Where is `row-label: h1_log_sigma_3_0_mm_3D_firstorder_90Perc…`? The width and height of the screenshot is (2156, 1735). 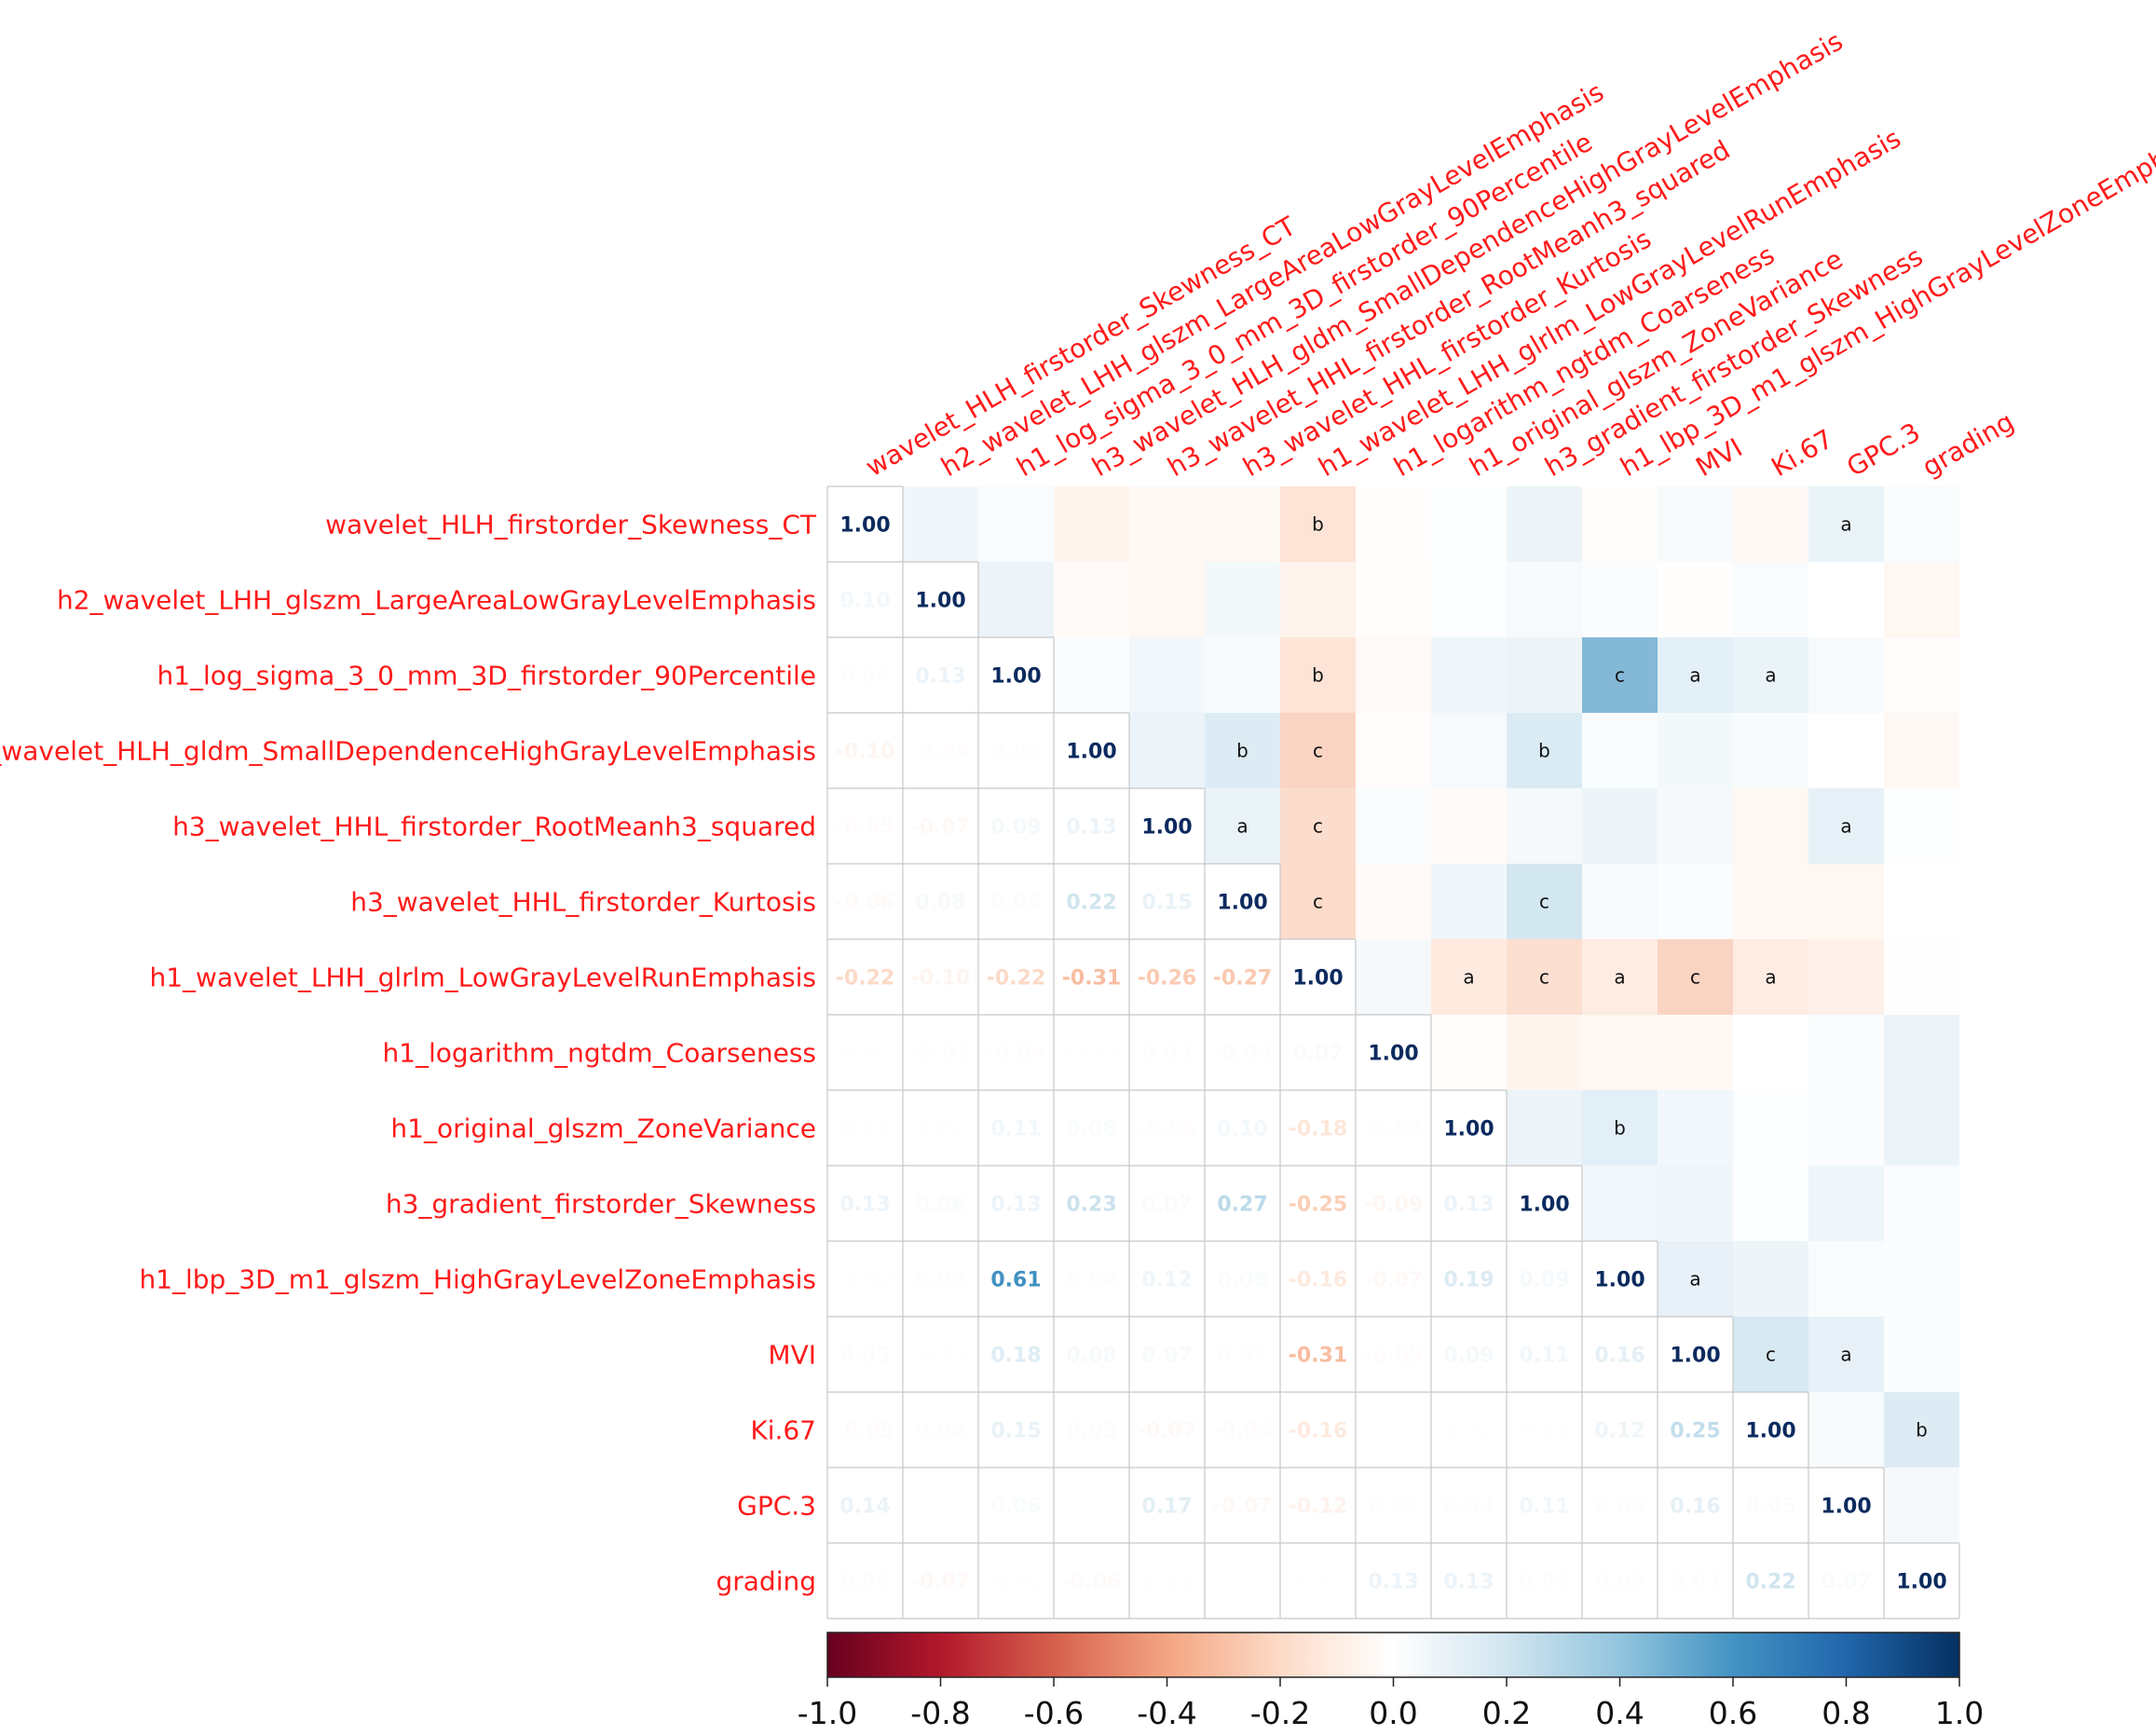 row-label: h1_log_sigma_3_0_mm_3D_firstorder_90Perc… is located at coordinates (486, 676).